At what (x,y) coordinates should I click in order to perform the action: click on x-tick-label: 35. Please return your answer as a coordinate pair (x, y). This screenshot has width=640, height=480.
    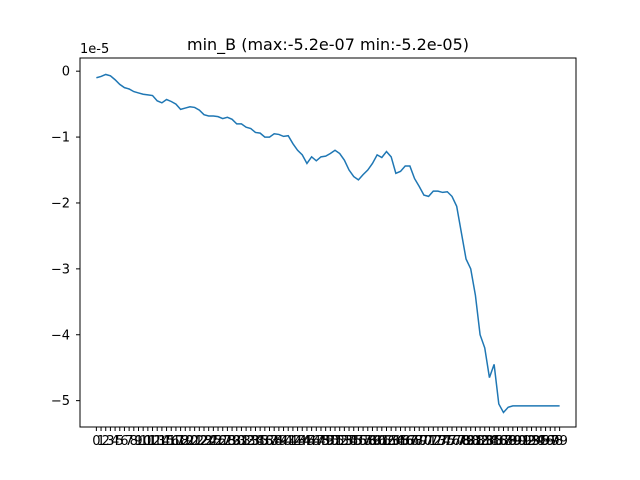
    Looking at the image, I should click on (260, 441).